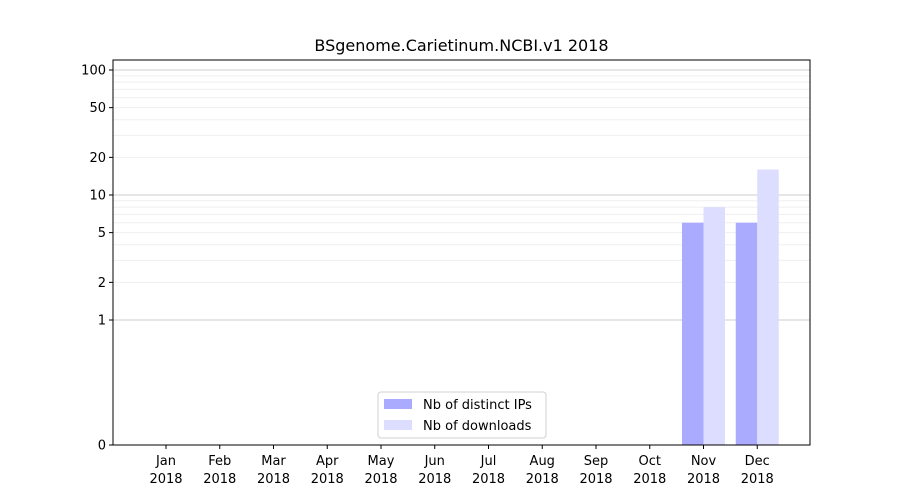 The height and width of the screenshot is (500, 900). Describe the element at coordinates (327, 461) in the screenshot. I see `x-tick-label-month: Apr` at that location.